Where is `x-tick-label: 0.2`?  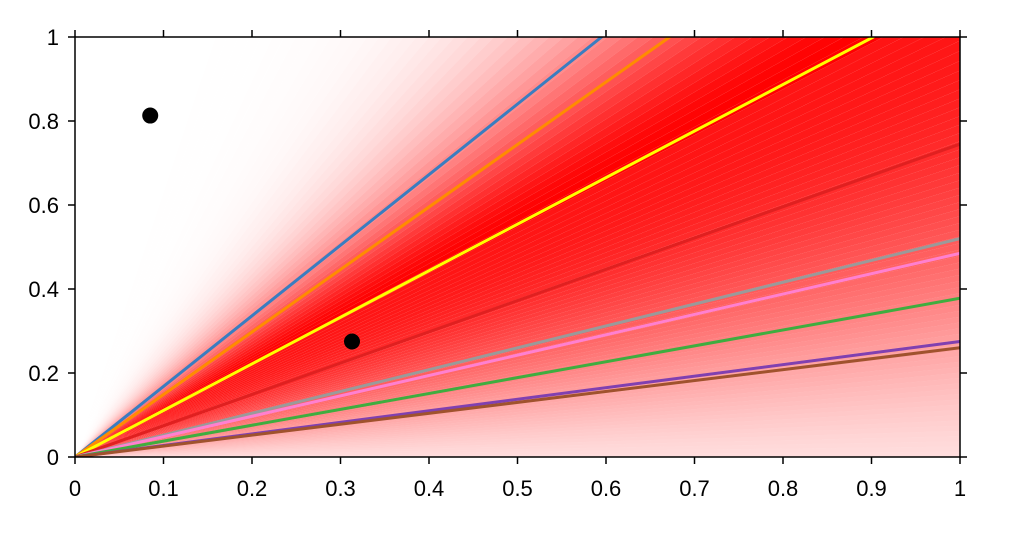 x-tick-label: 0.2 is located at coordinates (252, 488).